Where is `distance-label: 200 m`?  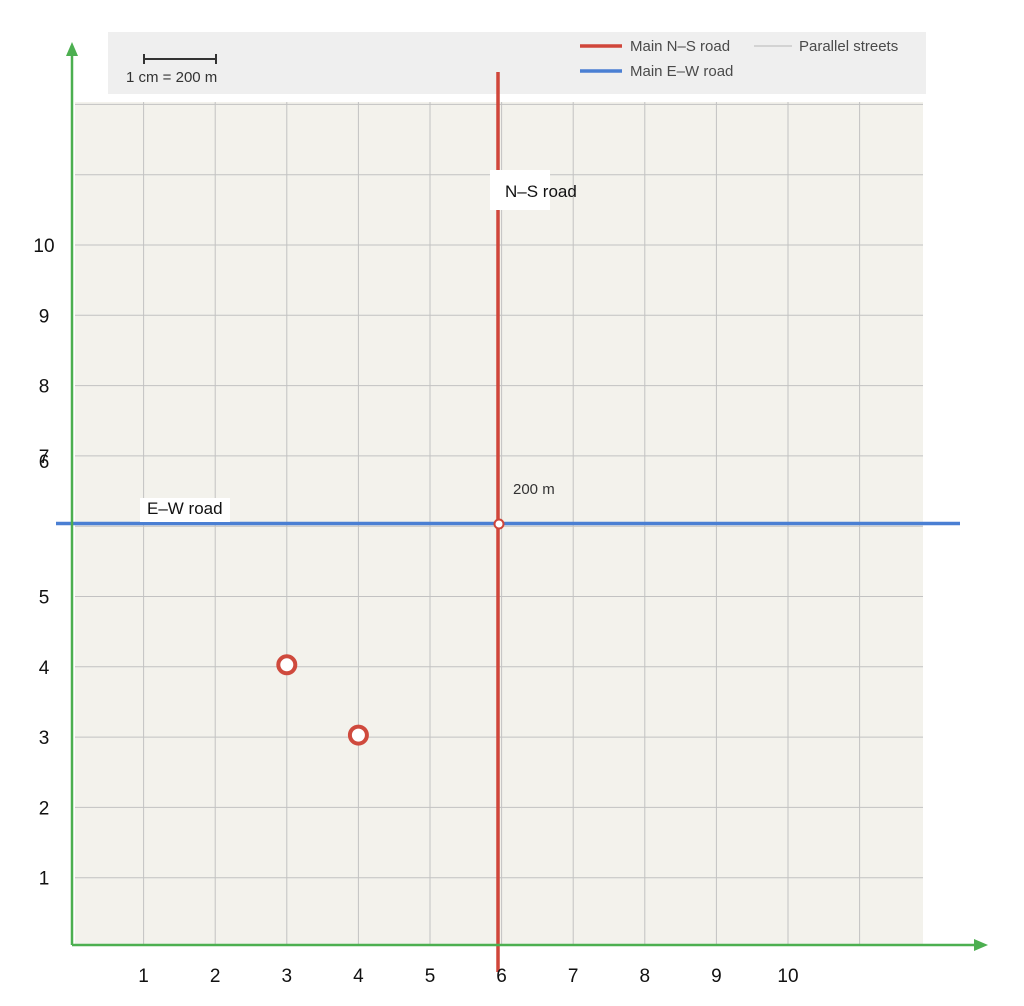
distance-label: 200 m is located at coordinates (534, 489).